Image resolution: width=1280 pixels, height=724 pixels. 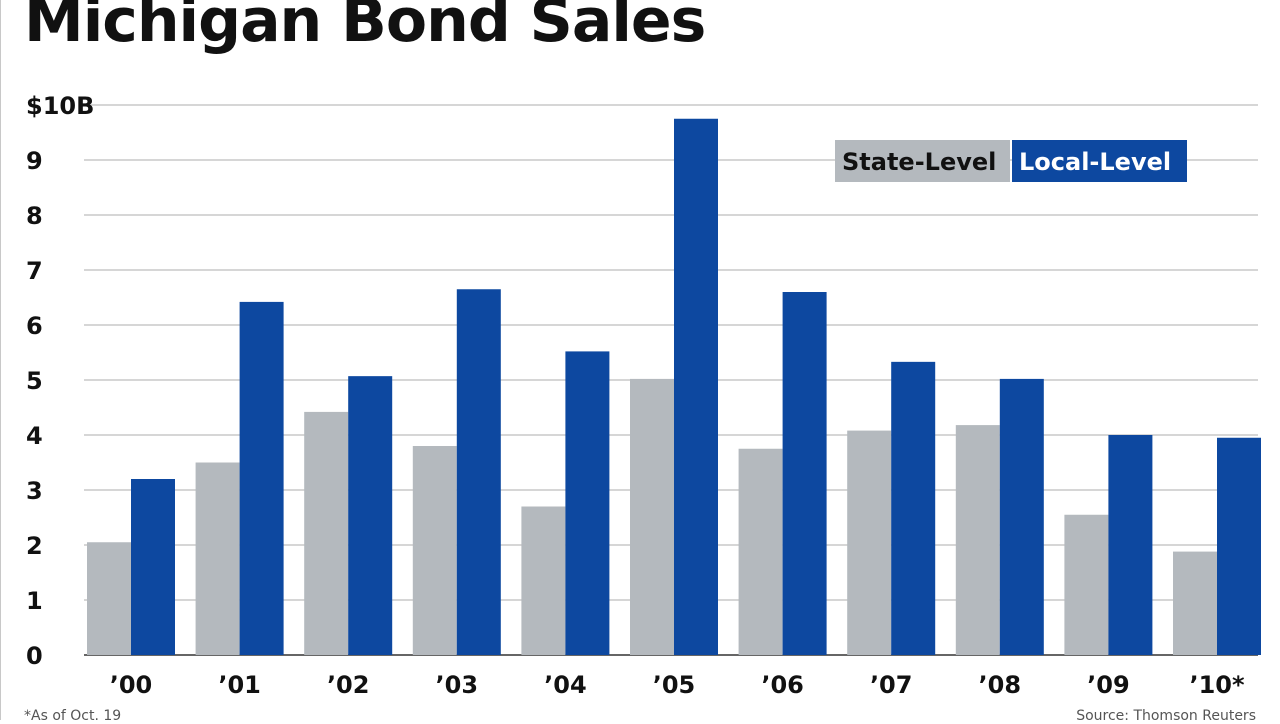 What do you see at coordinates (34, 216) in the screenshot?
I see `y-tick-label: 8` at bounding box center [34, 216].